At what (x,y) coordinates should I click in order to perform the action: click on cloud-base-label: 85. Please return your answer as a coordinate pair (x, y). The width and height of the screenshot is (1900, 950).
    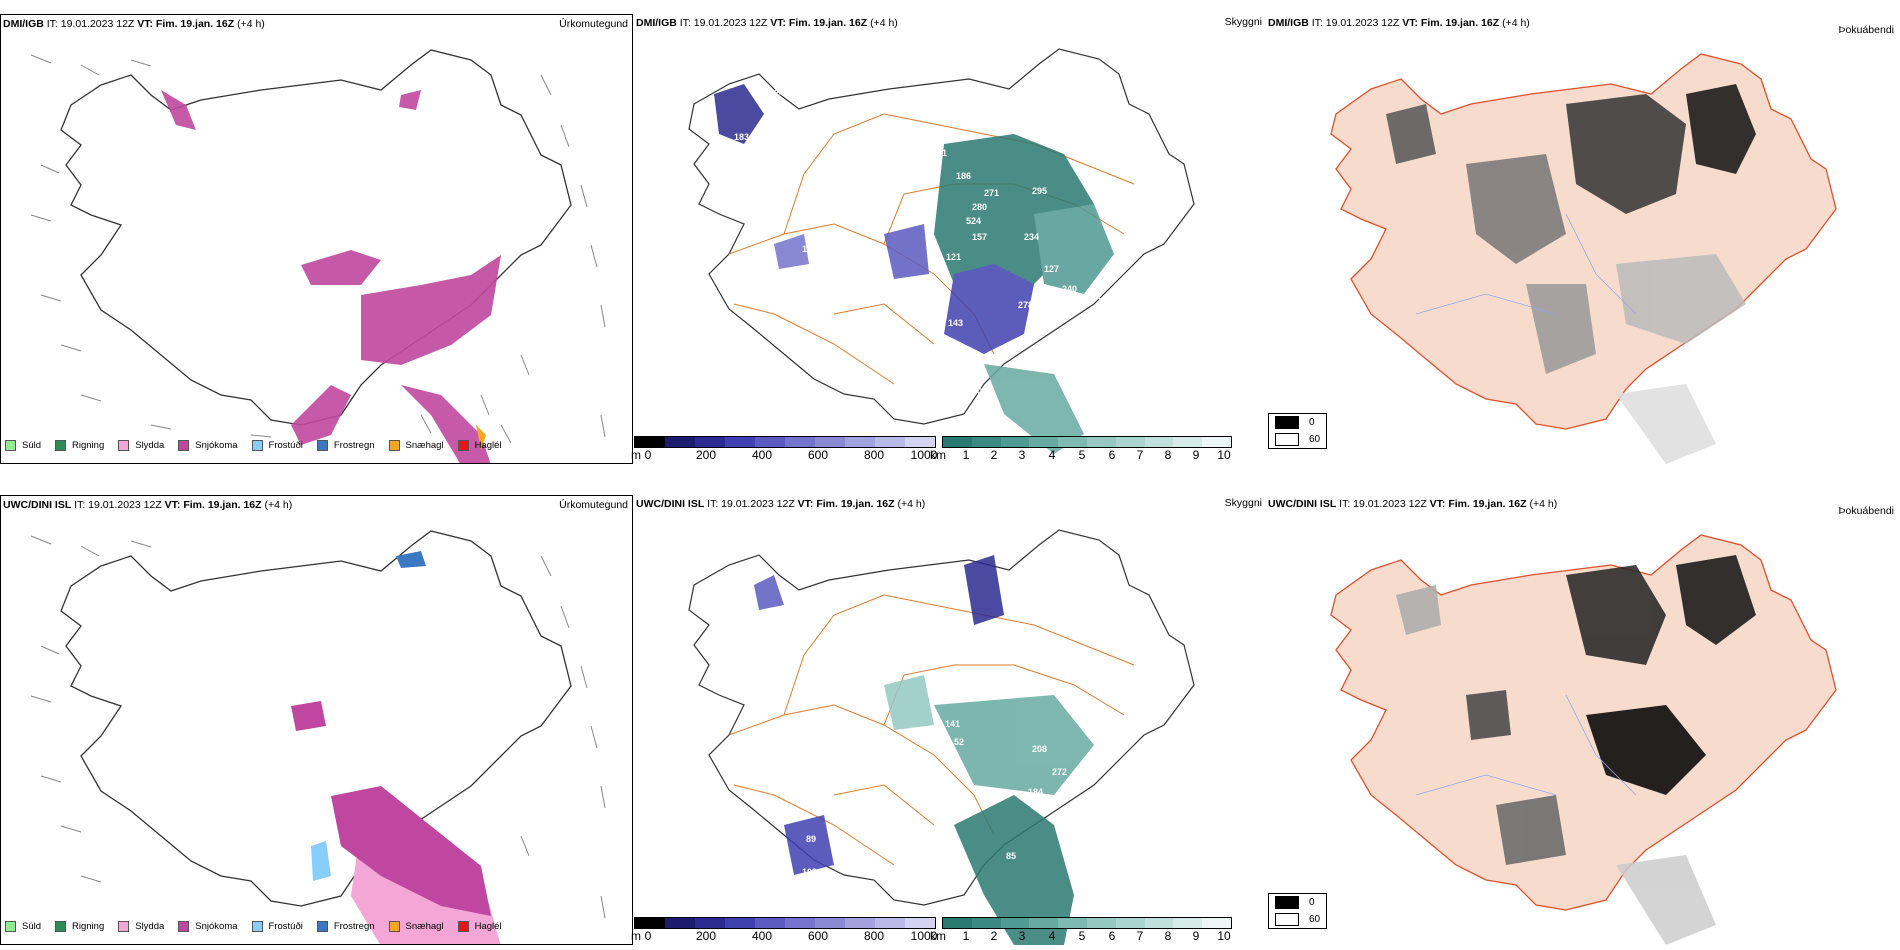
    Looking at the image, I should click on (1011, 856).